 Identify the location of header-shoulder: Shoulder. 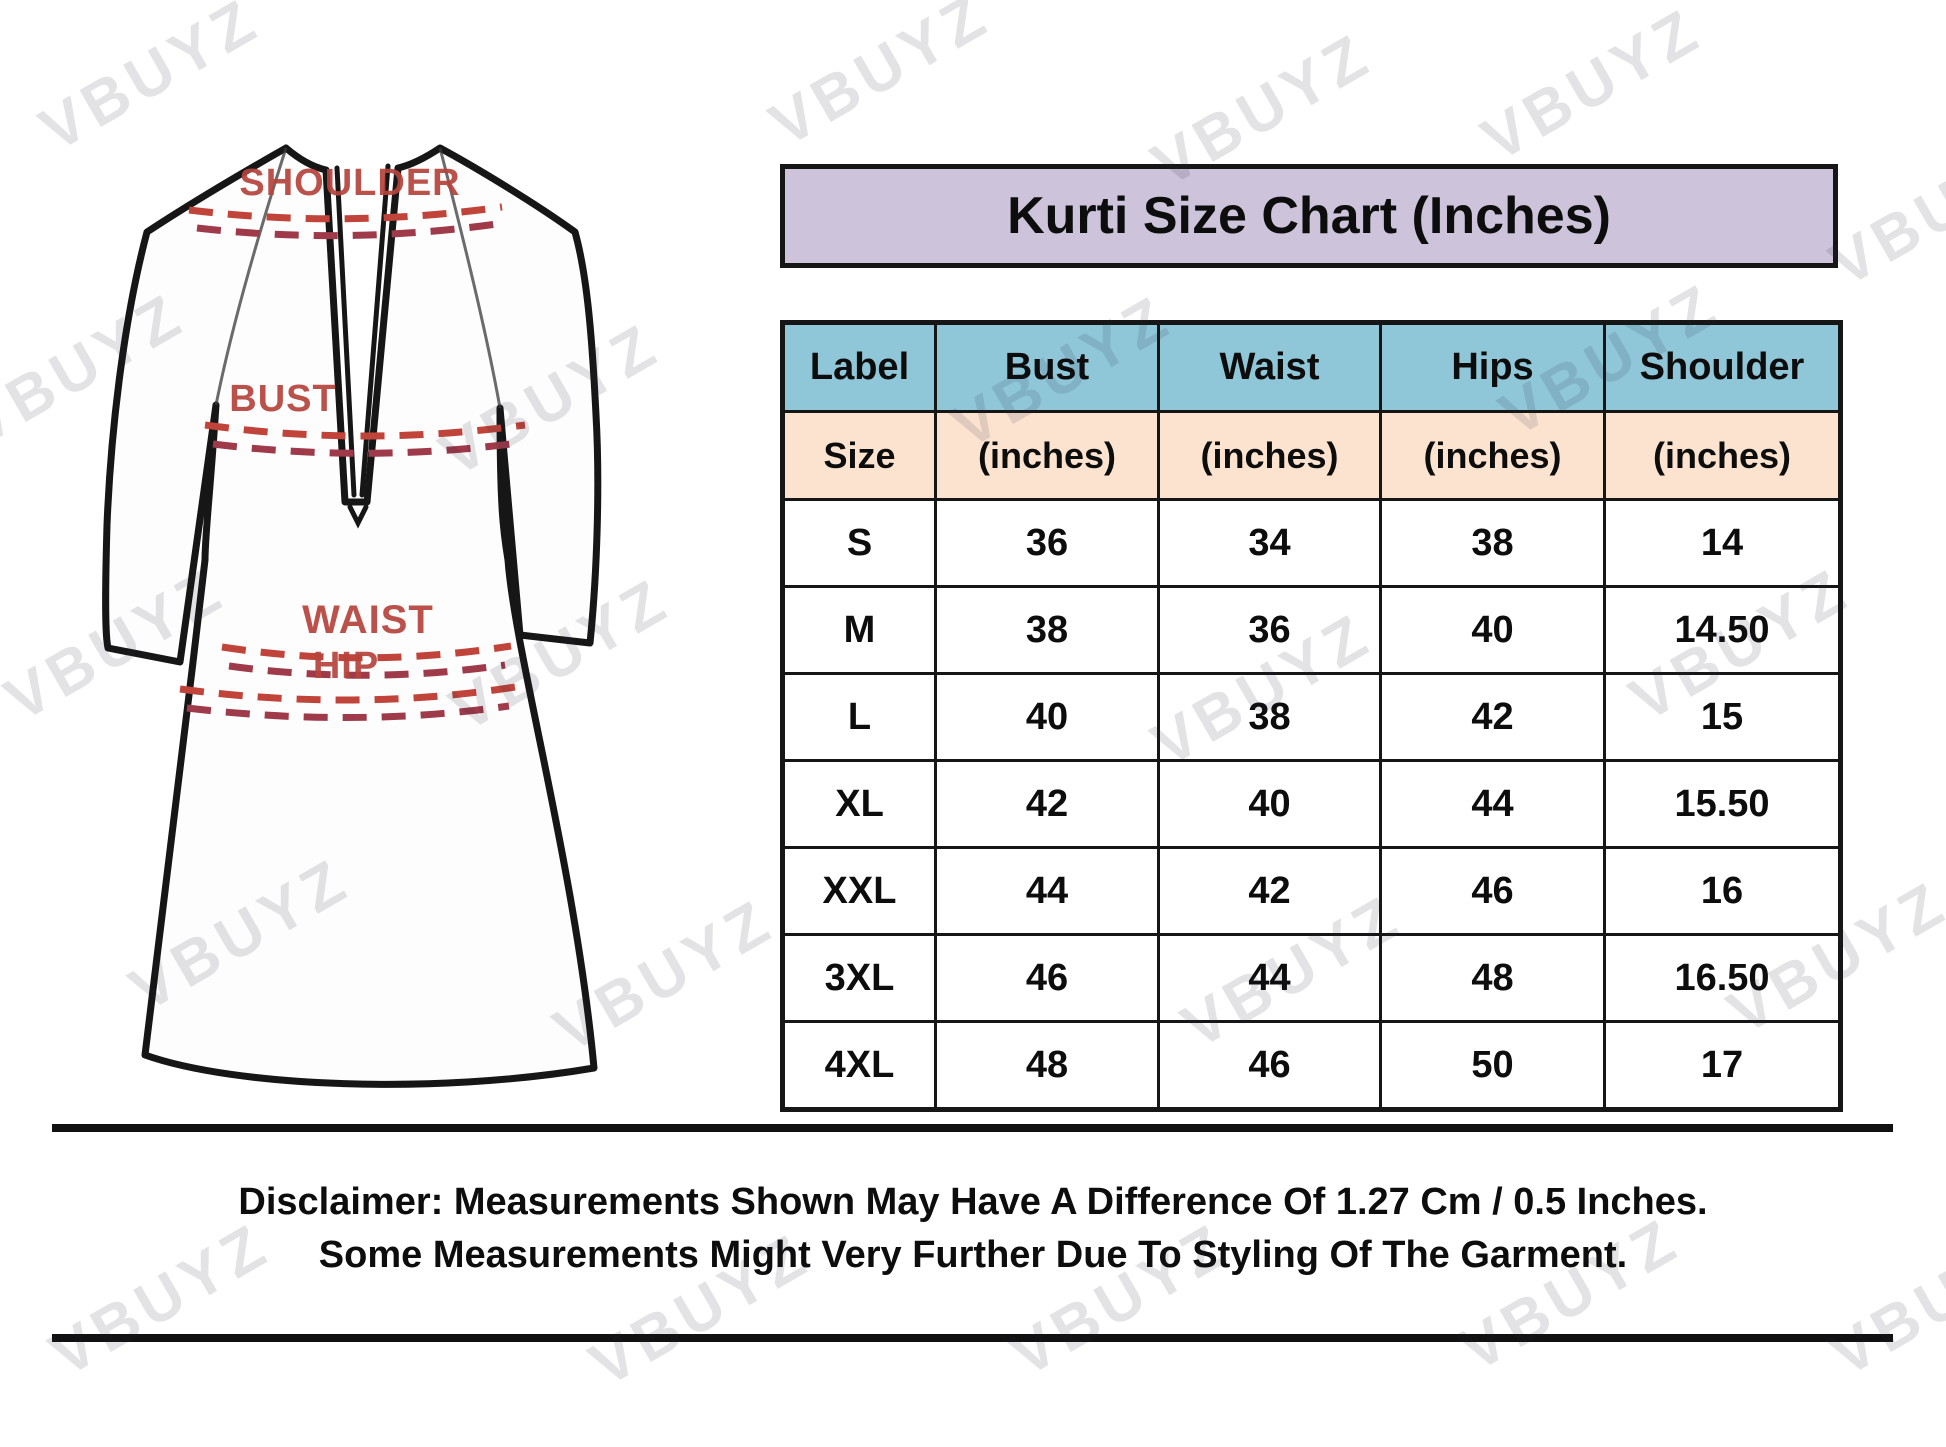
(1722, 367).